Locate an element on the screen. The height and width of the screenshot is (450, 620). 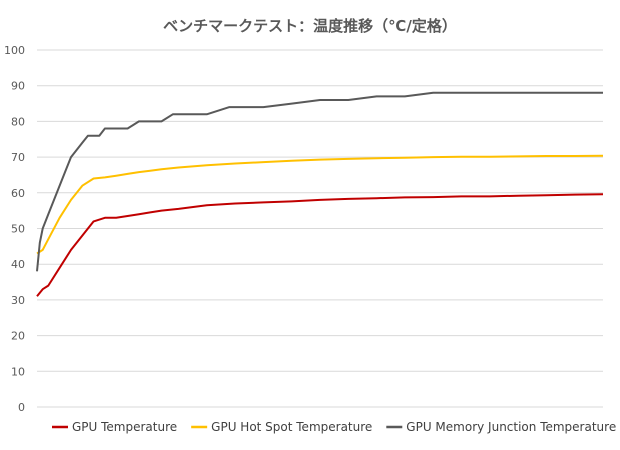
y-tick-label: 10 is located at coordinates (18, 371).